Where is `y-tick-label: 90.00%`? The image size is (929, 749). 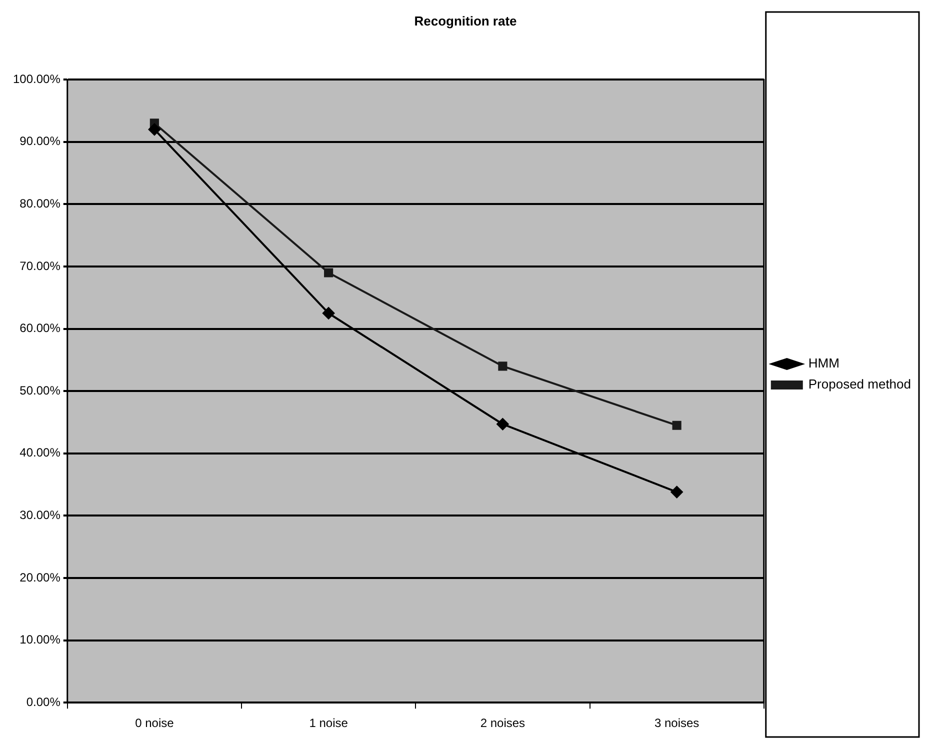
y-tick-label: 90.00% is located at coordinates (40, 141).